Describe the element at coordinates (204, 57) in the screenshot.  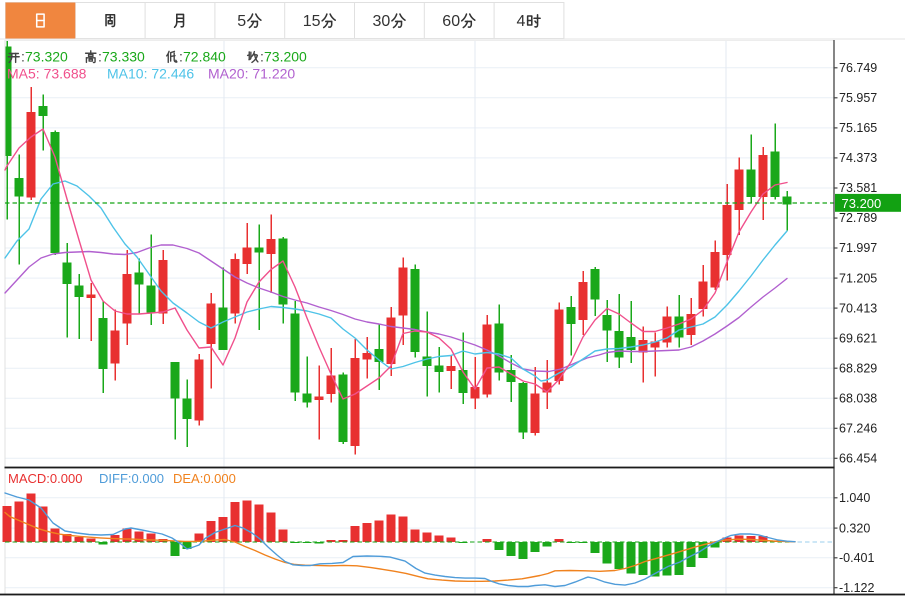
I see `svg-text: 72.840` at that location.